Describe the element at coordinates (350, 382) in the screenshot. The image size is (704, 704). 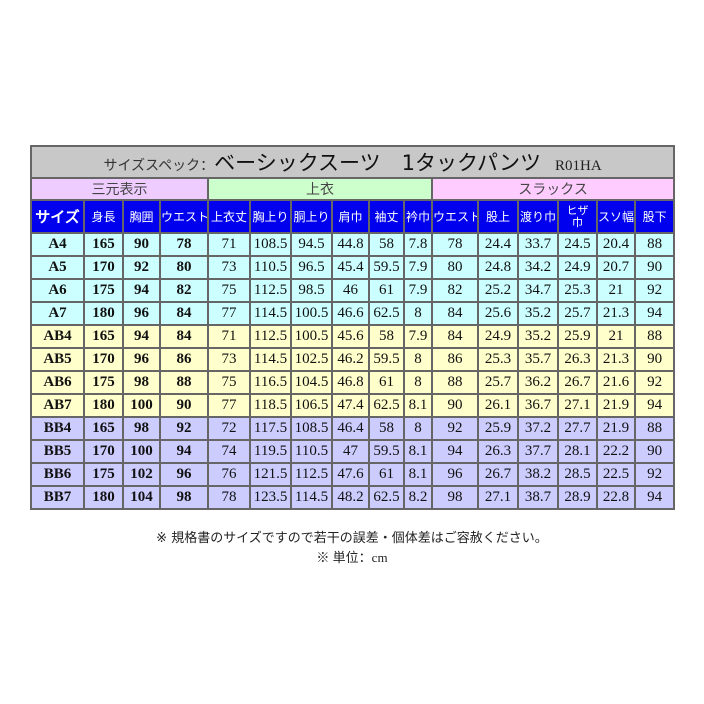
I see `value-cell: 46.8` at that location.